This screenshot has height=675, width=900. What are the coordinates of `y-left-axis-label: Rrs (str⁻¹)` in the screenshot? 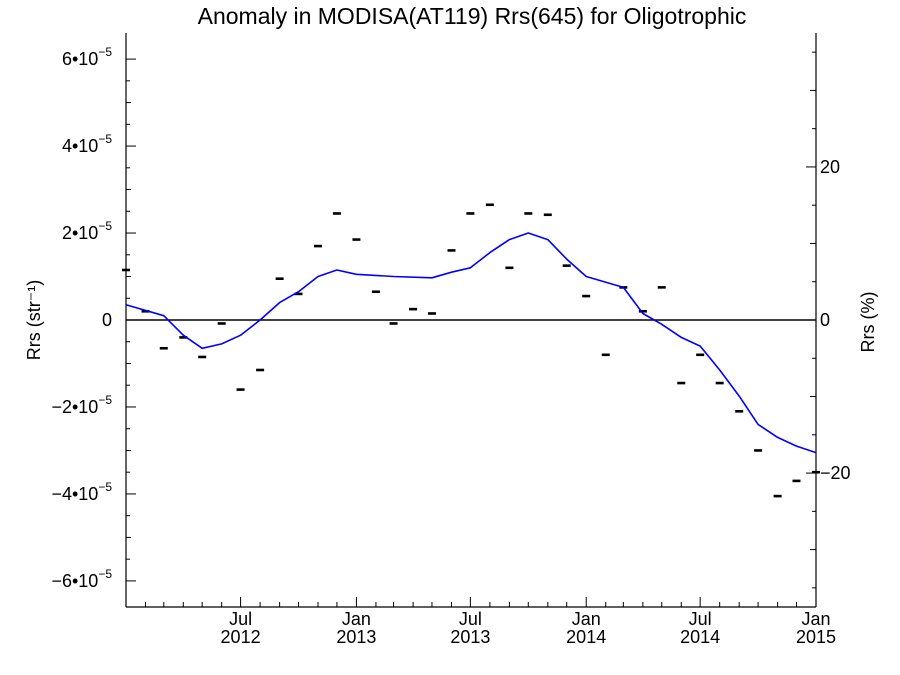 It's located at (34, 320).